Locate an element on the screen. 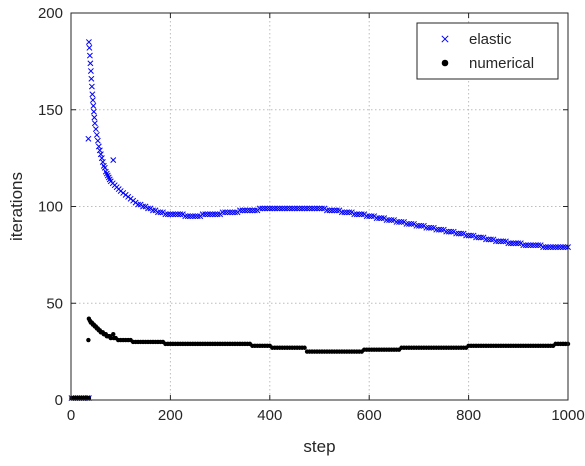 This screenshot has width=585, height=466. y-tick-label: 0 is located at coordinates (59, 400).